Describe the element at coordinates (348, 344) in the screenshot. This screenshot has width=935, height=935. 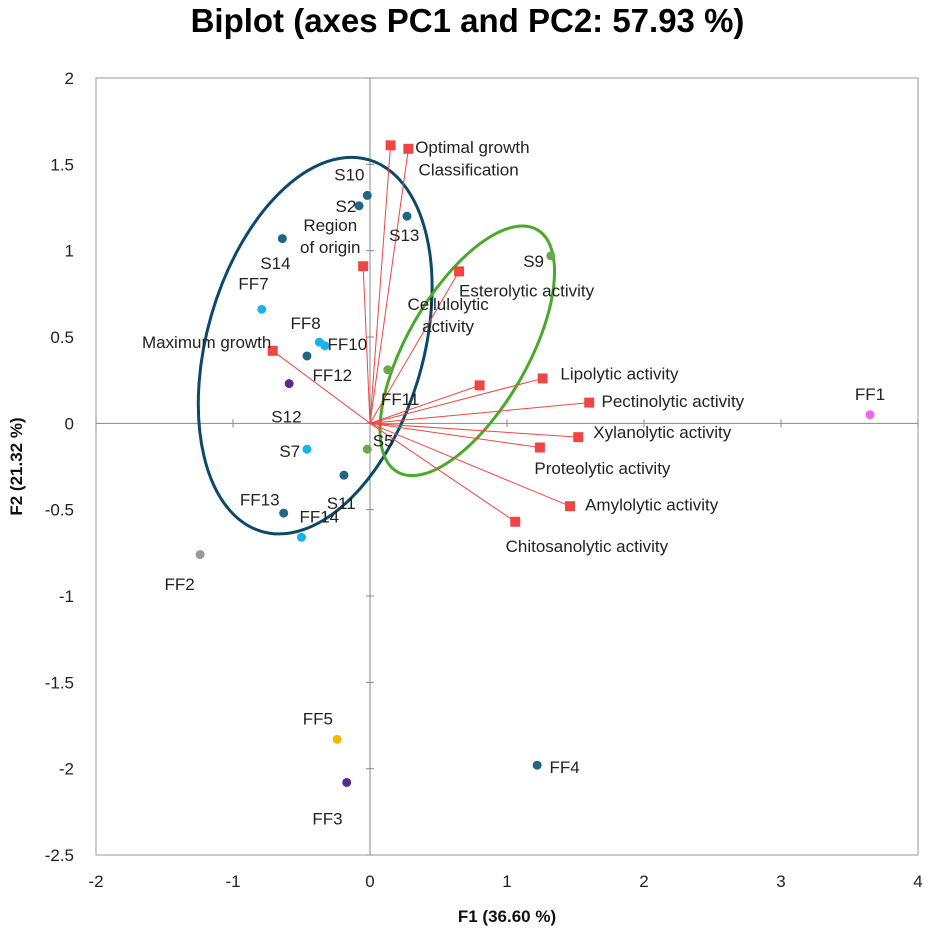
I see `observation-label: FF10` at that location.